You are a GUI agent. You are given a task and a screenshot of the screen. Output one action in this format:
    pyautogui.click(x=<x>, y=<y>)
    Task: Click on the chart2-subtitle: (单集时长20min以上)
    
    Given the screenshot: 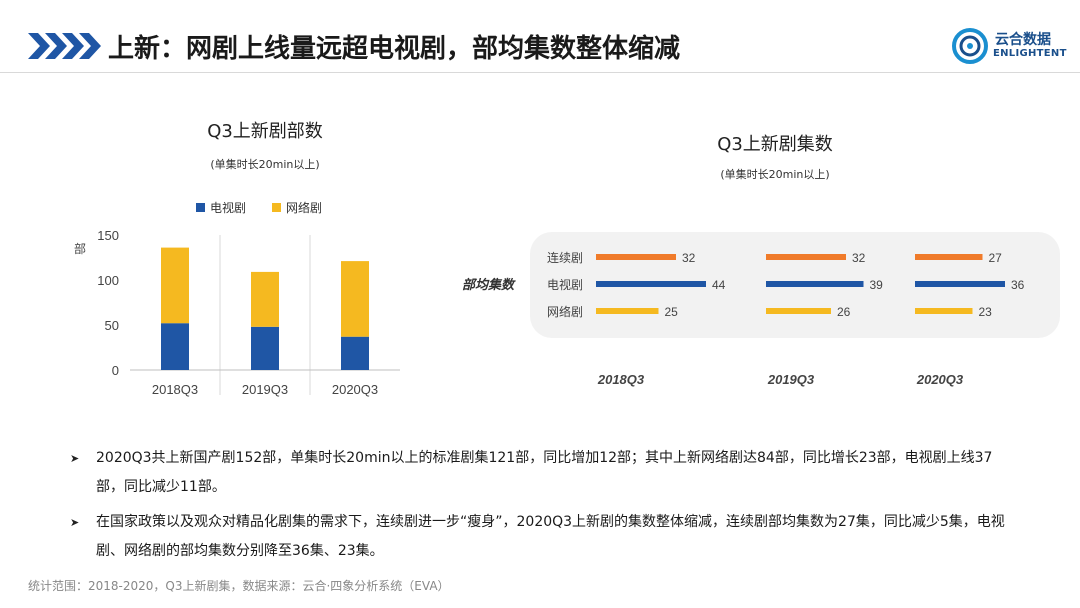 What is the action you would take?
    pyautogui.click(x=775, y=174)
    